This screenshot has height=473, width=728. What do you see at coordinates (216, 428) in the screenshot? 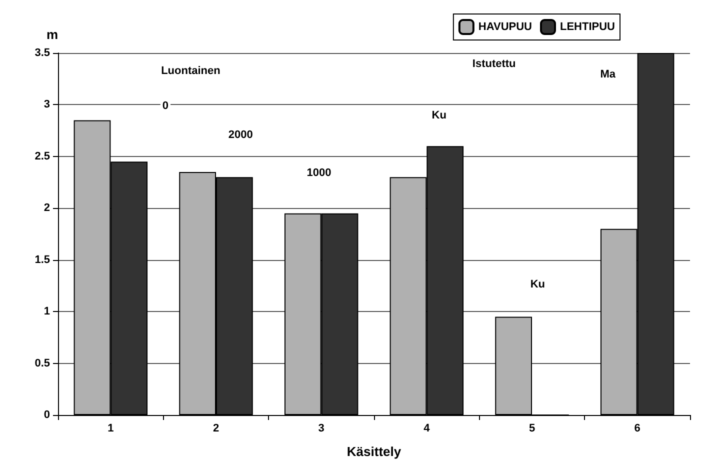
I see `x-tick-label: 2` at bounding box center [216, 428].